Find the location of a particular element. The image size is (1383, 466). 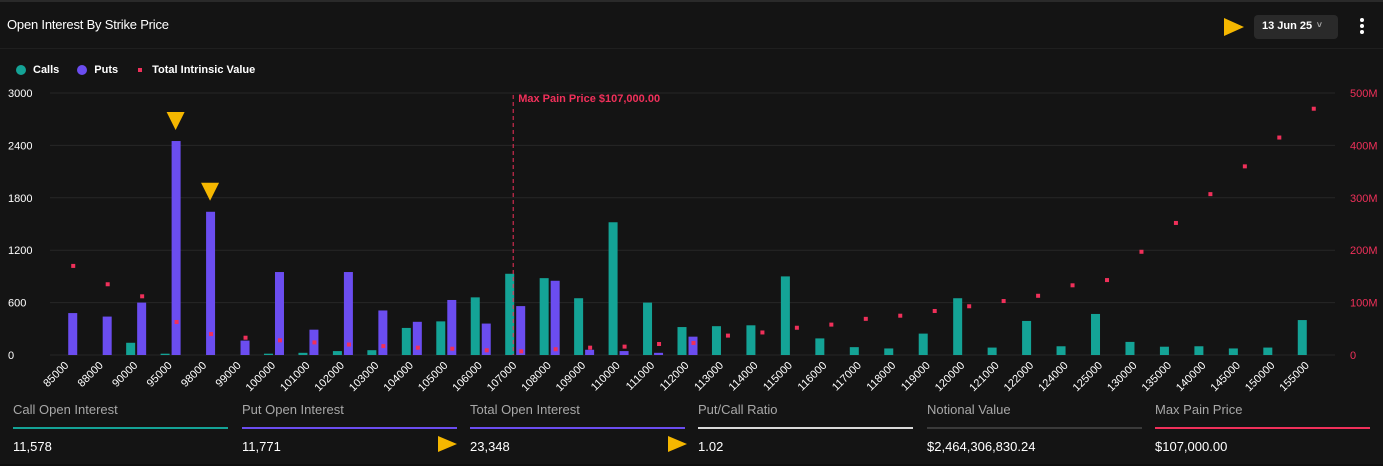

stat-max-pain-price: Max Pain Price $107,000.00 is located at coordinates (1262, 428).